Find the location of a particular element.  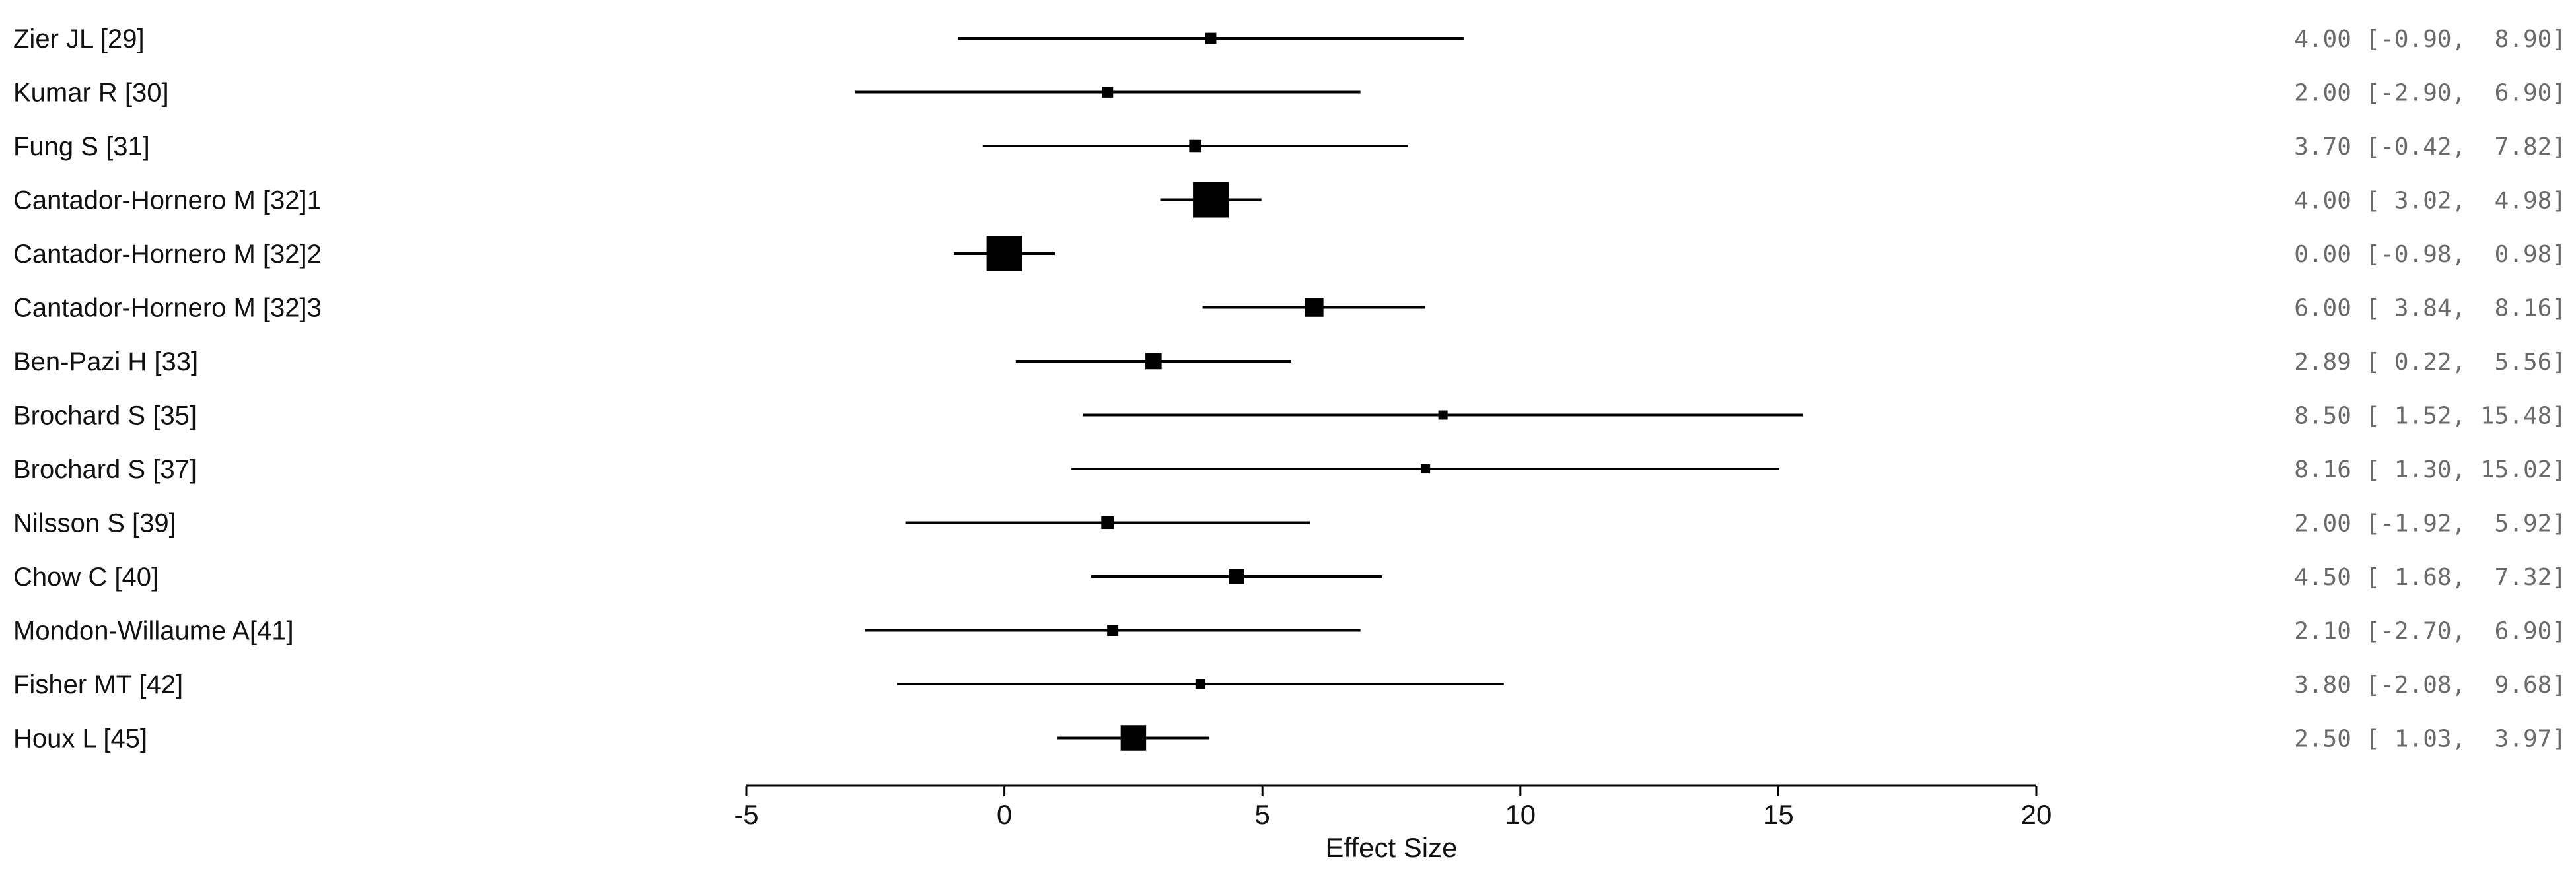

study-row: Brochard S [35] 8.50 [ 1.52, 15.48] is located at coordinates (1290, 416).